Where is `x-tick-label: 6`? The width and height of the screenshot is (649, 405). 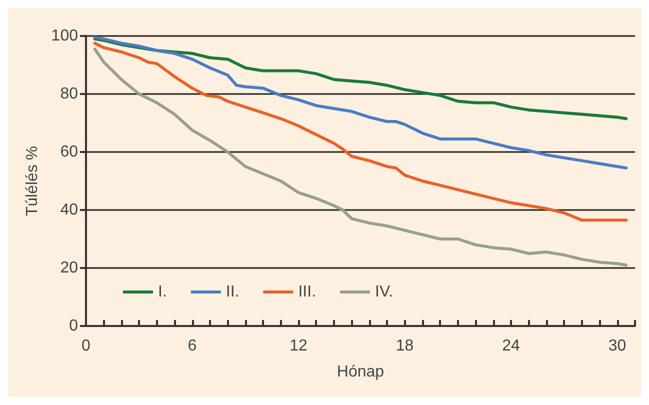
x-tick-label: 6 is located at coordinates (192, 346).